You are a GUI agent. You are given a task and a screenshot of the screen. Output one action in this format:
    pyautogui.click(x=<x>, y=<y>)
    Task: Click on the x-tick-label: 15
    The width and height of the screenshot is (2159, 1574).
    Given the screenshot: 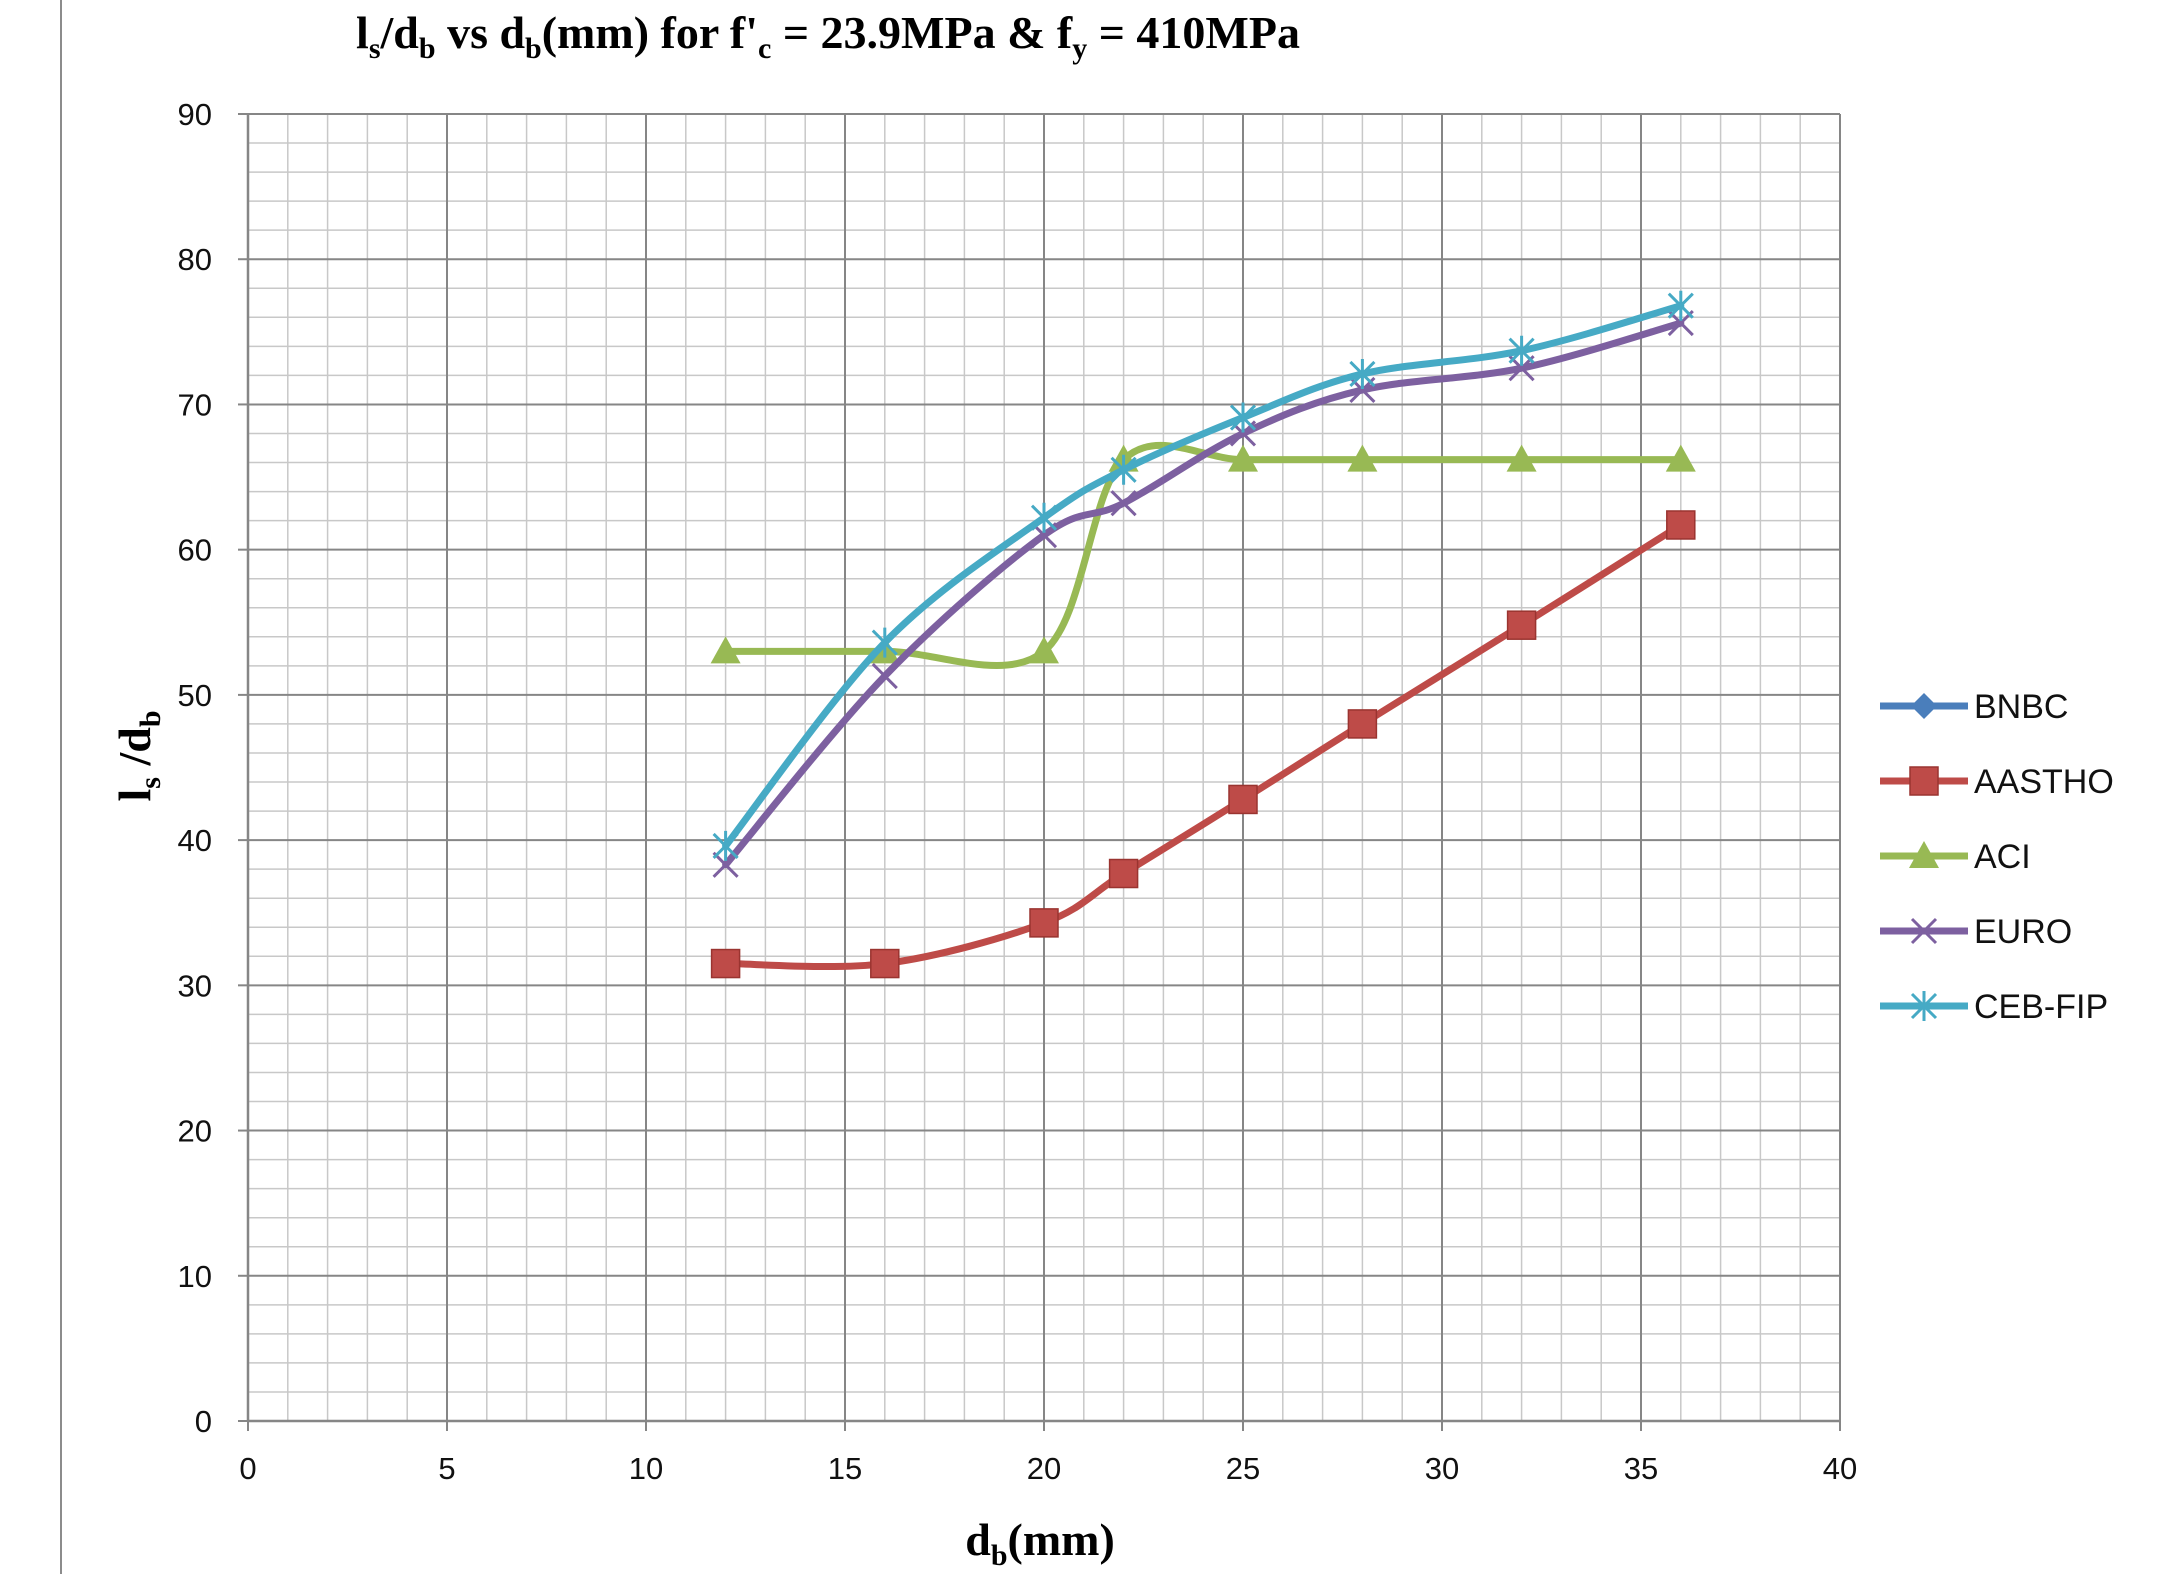 What is the action you would take?
    pyautogui.click(x=845, y=1468)
    